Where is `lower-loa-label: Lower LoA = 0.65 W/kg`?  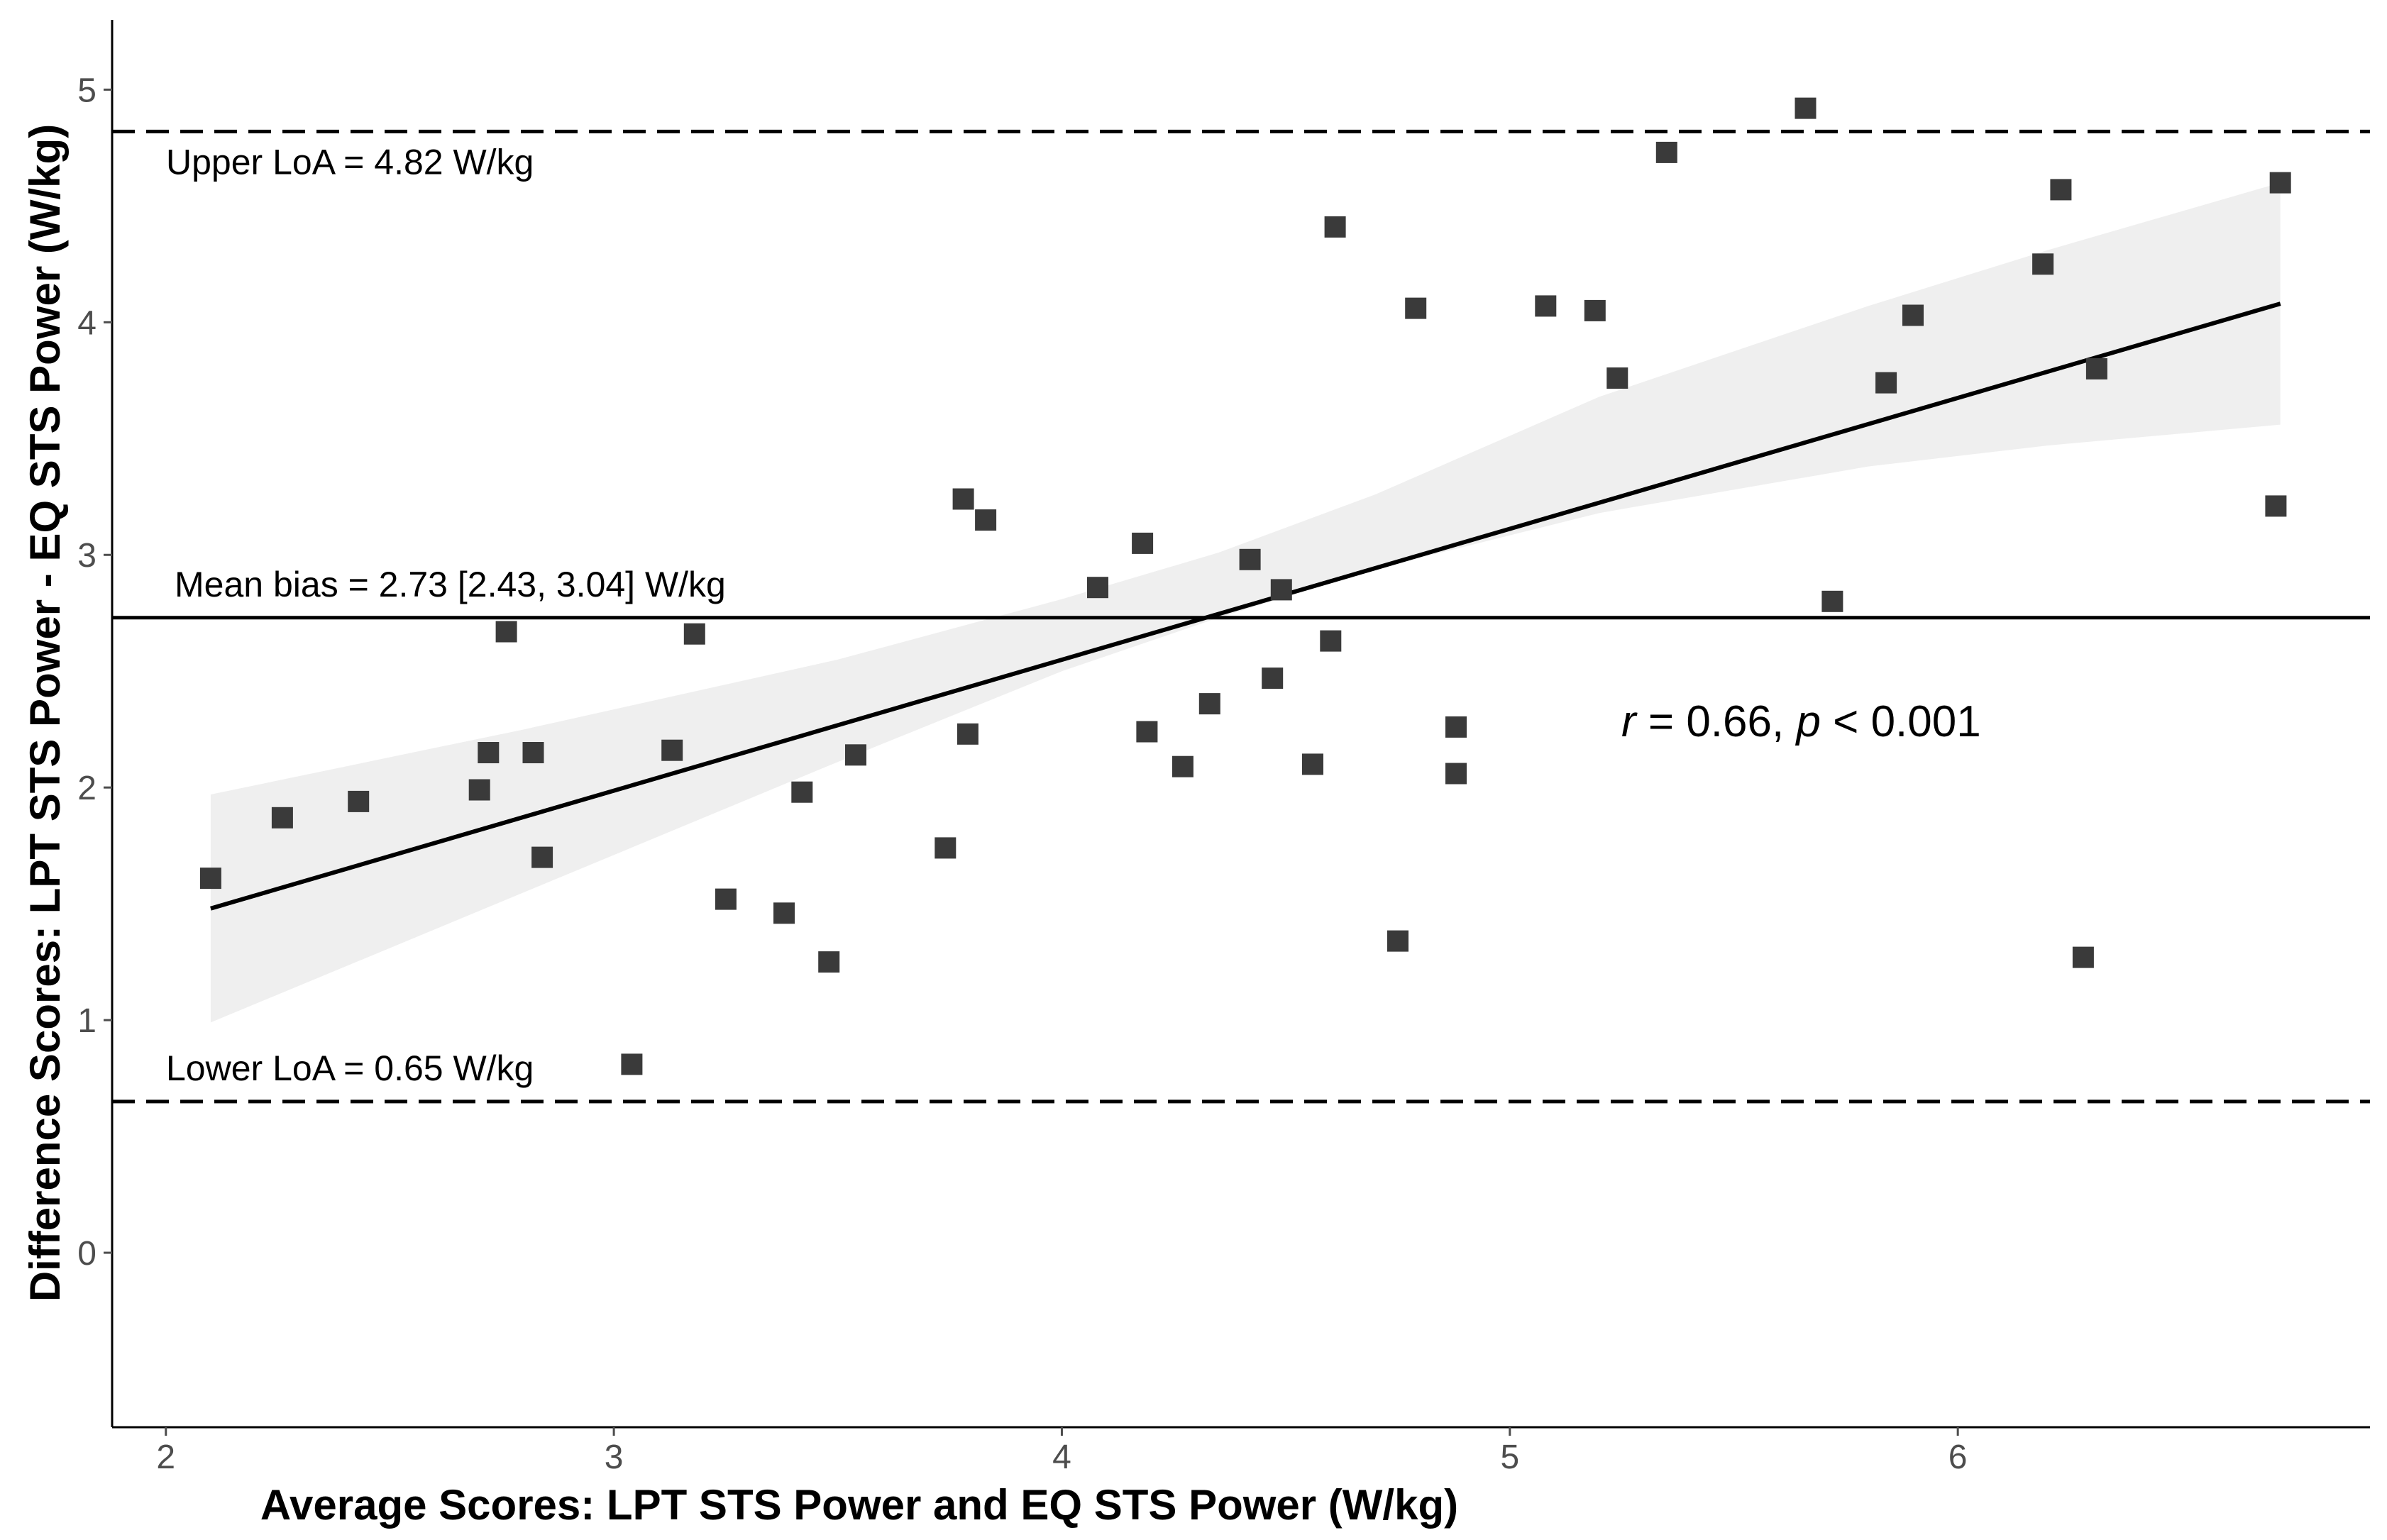 lower-loa-label: Lower LoA = 0.65 W/kg is located at coordinates (350, 1068).